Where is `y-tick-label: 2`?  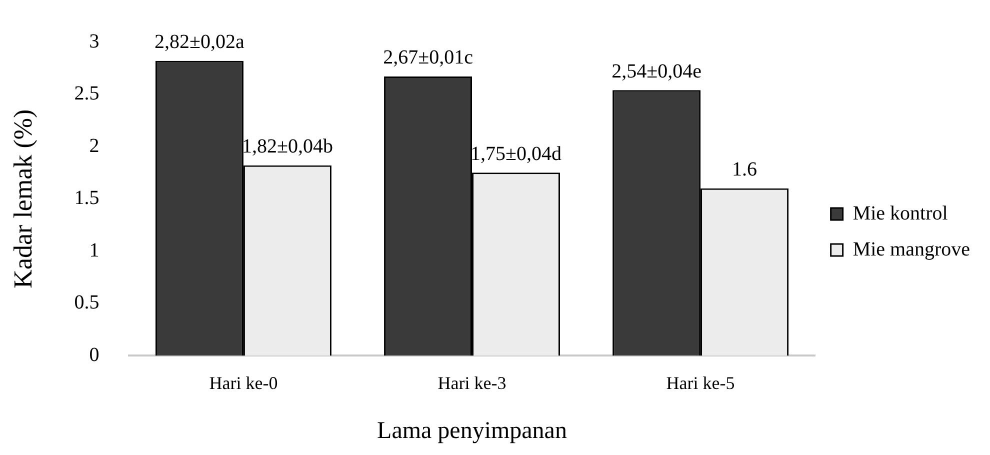
y-tick-label: 2 is located at coordinates (94, 145).